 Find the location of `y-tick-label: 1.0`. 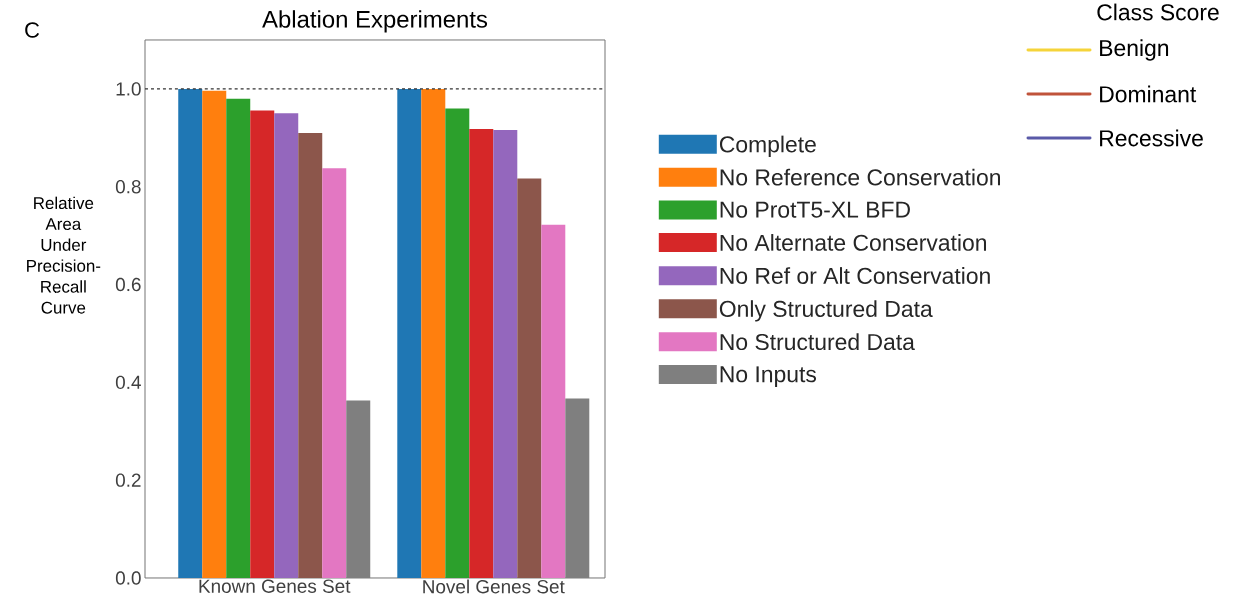

y-tick-label: 1.0 is located at coordinates (128, 89).